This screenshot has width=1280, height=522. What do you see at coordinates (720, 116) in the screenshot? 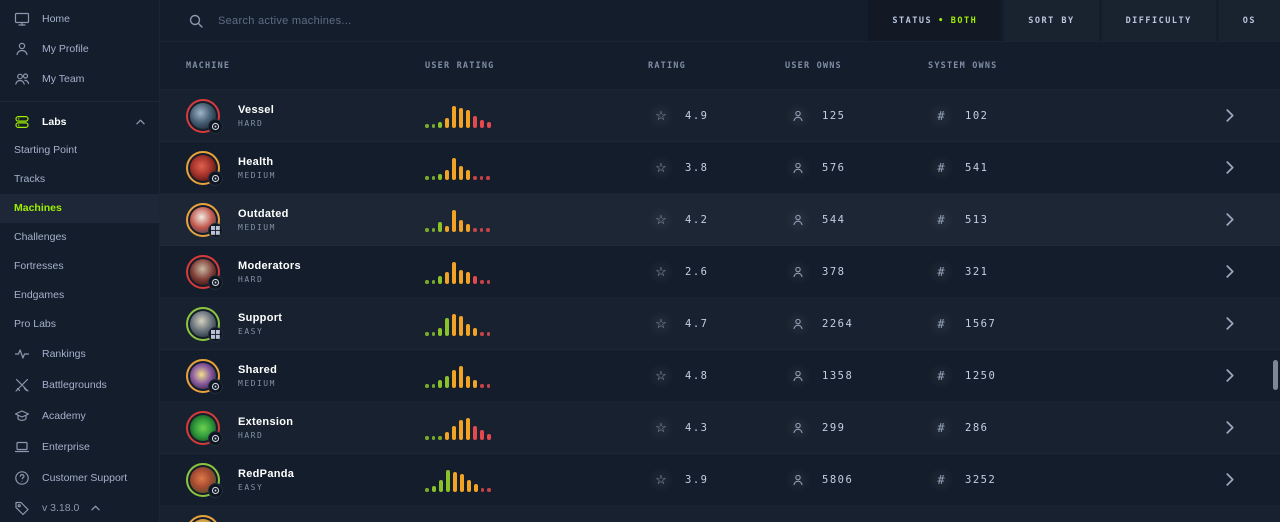
I see `machine-row-vessel: Vessel HARD ☆ 4.9 125` at bounding box center [720, 116].